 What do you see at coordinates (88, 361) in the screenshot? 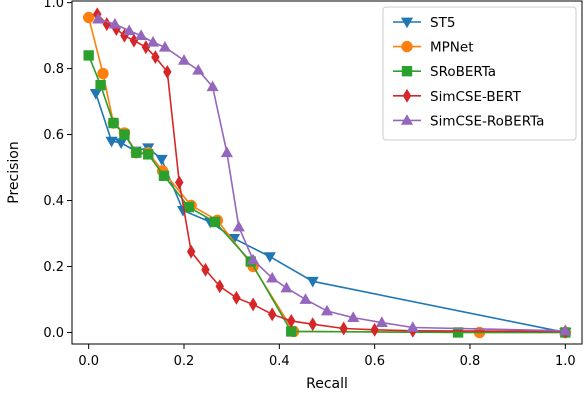
I see `x-tick-label: 0.0` at bounding box center [88, 361].